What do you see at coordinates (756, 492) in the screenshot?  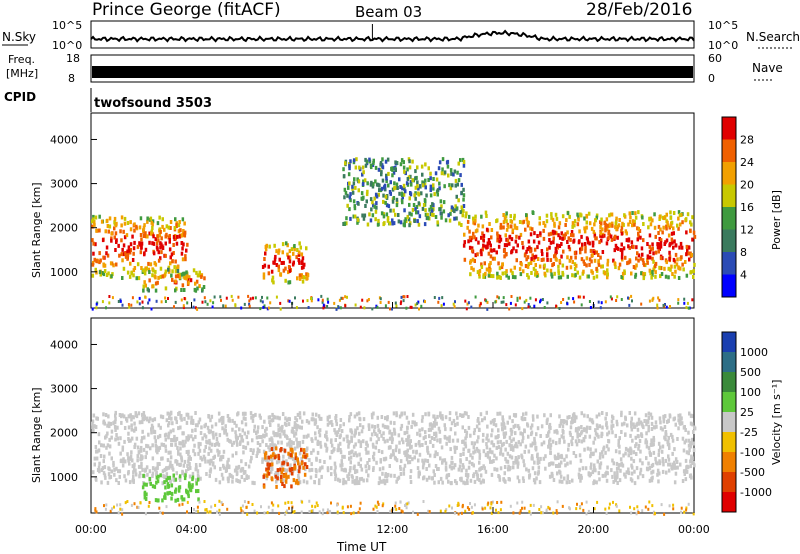 I see `vel-cbar-tick: -1000` at bounding box center [756, 492].